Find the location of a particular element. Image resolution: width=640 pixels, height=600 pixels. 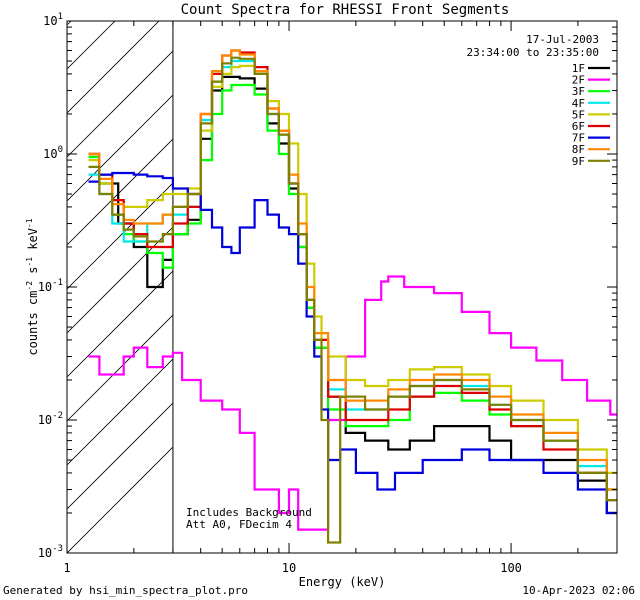

x-axis-label: Energy (keV) is located at coordinates (342, 582).